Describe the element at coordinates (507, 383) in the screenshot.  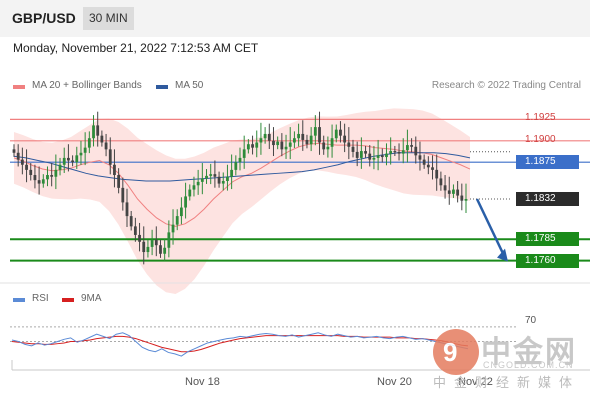
I see `watermark-subtitle: 中金财经新媒体` at that location.